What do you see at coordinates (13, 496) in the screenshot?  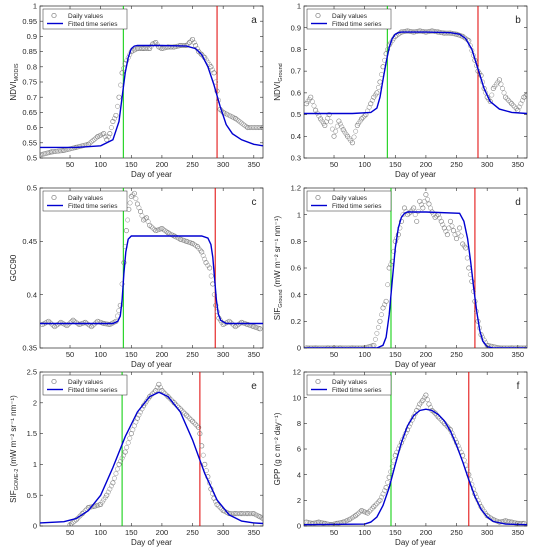 I see `y-axis-label-main: SIF` at bounding box center [13, 496].